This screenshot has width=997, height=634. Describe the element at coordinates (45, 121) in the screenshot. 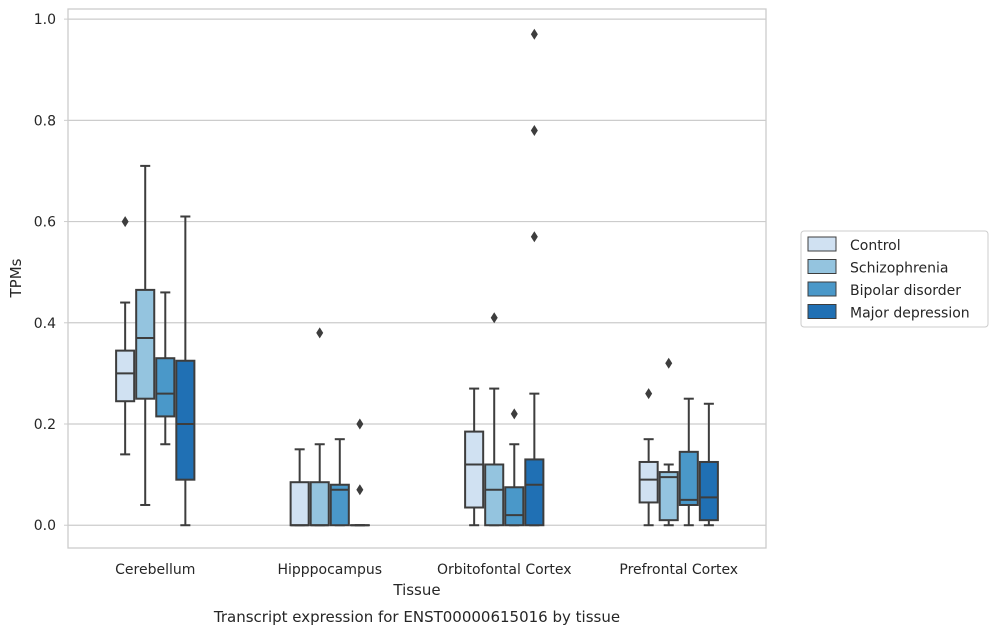

I see `y-tick-label: 0.8` at that location.